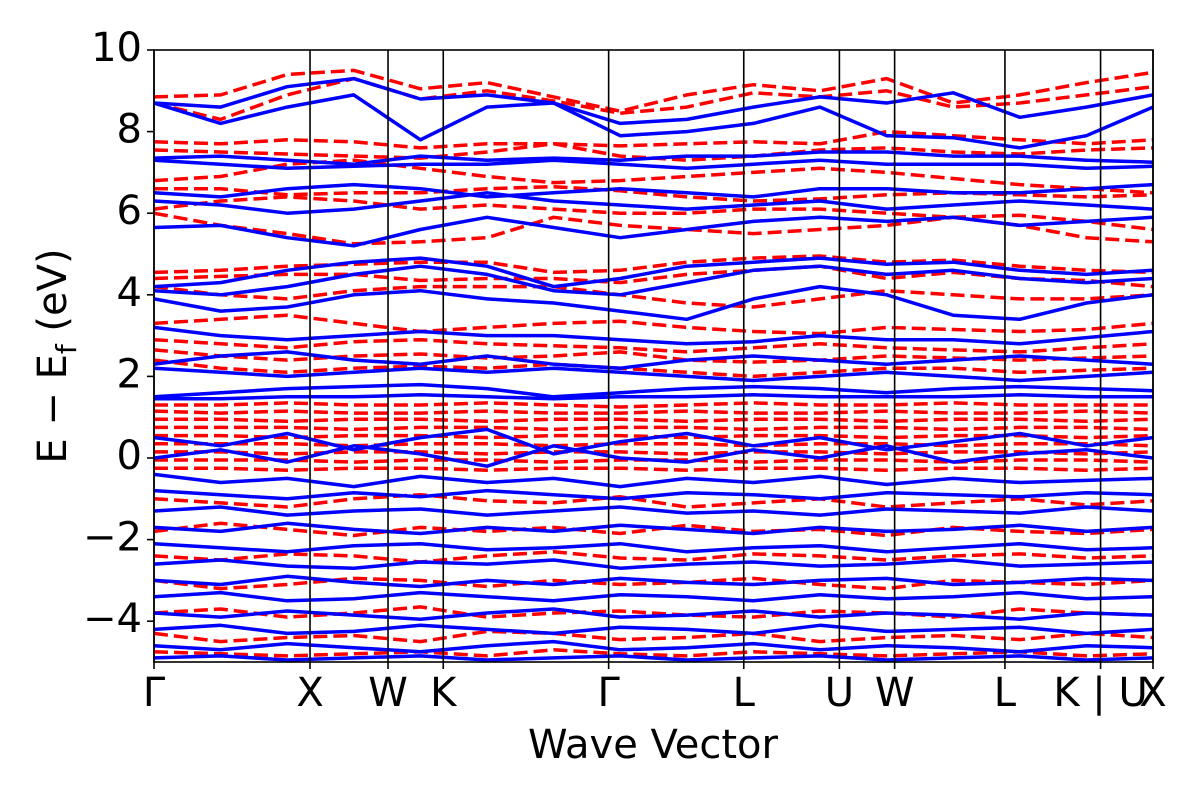  Describe the element at coordinates (112, 538) in the screenshot. I see `y-tick-label: −2` at that location.